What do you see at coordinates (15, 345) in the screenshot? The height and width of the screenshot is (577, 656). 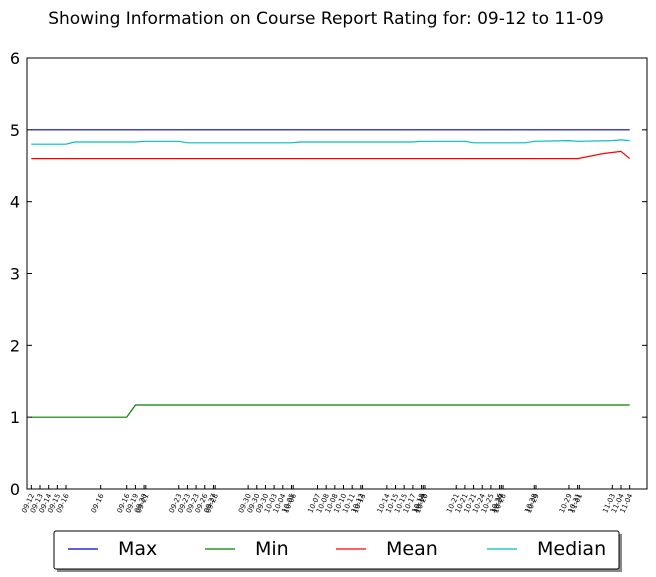 I see `y-tick-label: 2` at bounding box center [15, 345].